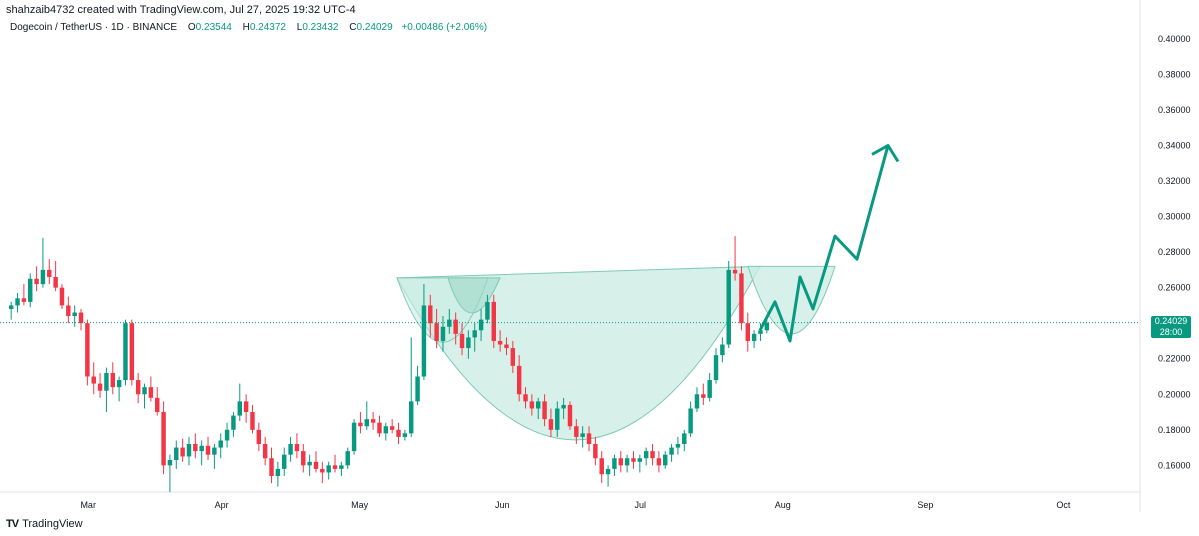 This screenshot has width=1199, height=536. I want to click on high-label: H, so click(246, 27).